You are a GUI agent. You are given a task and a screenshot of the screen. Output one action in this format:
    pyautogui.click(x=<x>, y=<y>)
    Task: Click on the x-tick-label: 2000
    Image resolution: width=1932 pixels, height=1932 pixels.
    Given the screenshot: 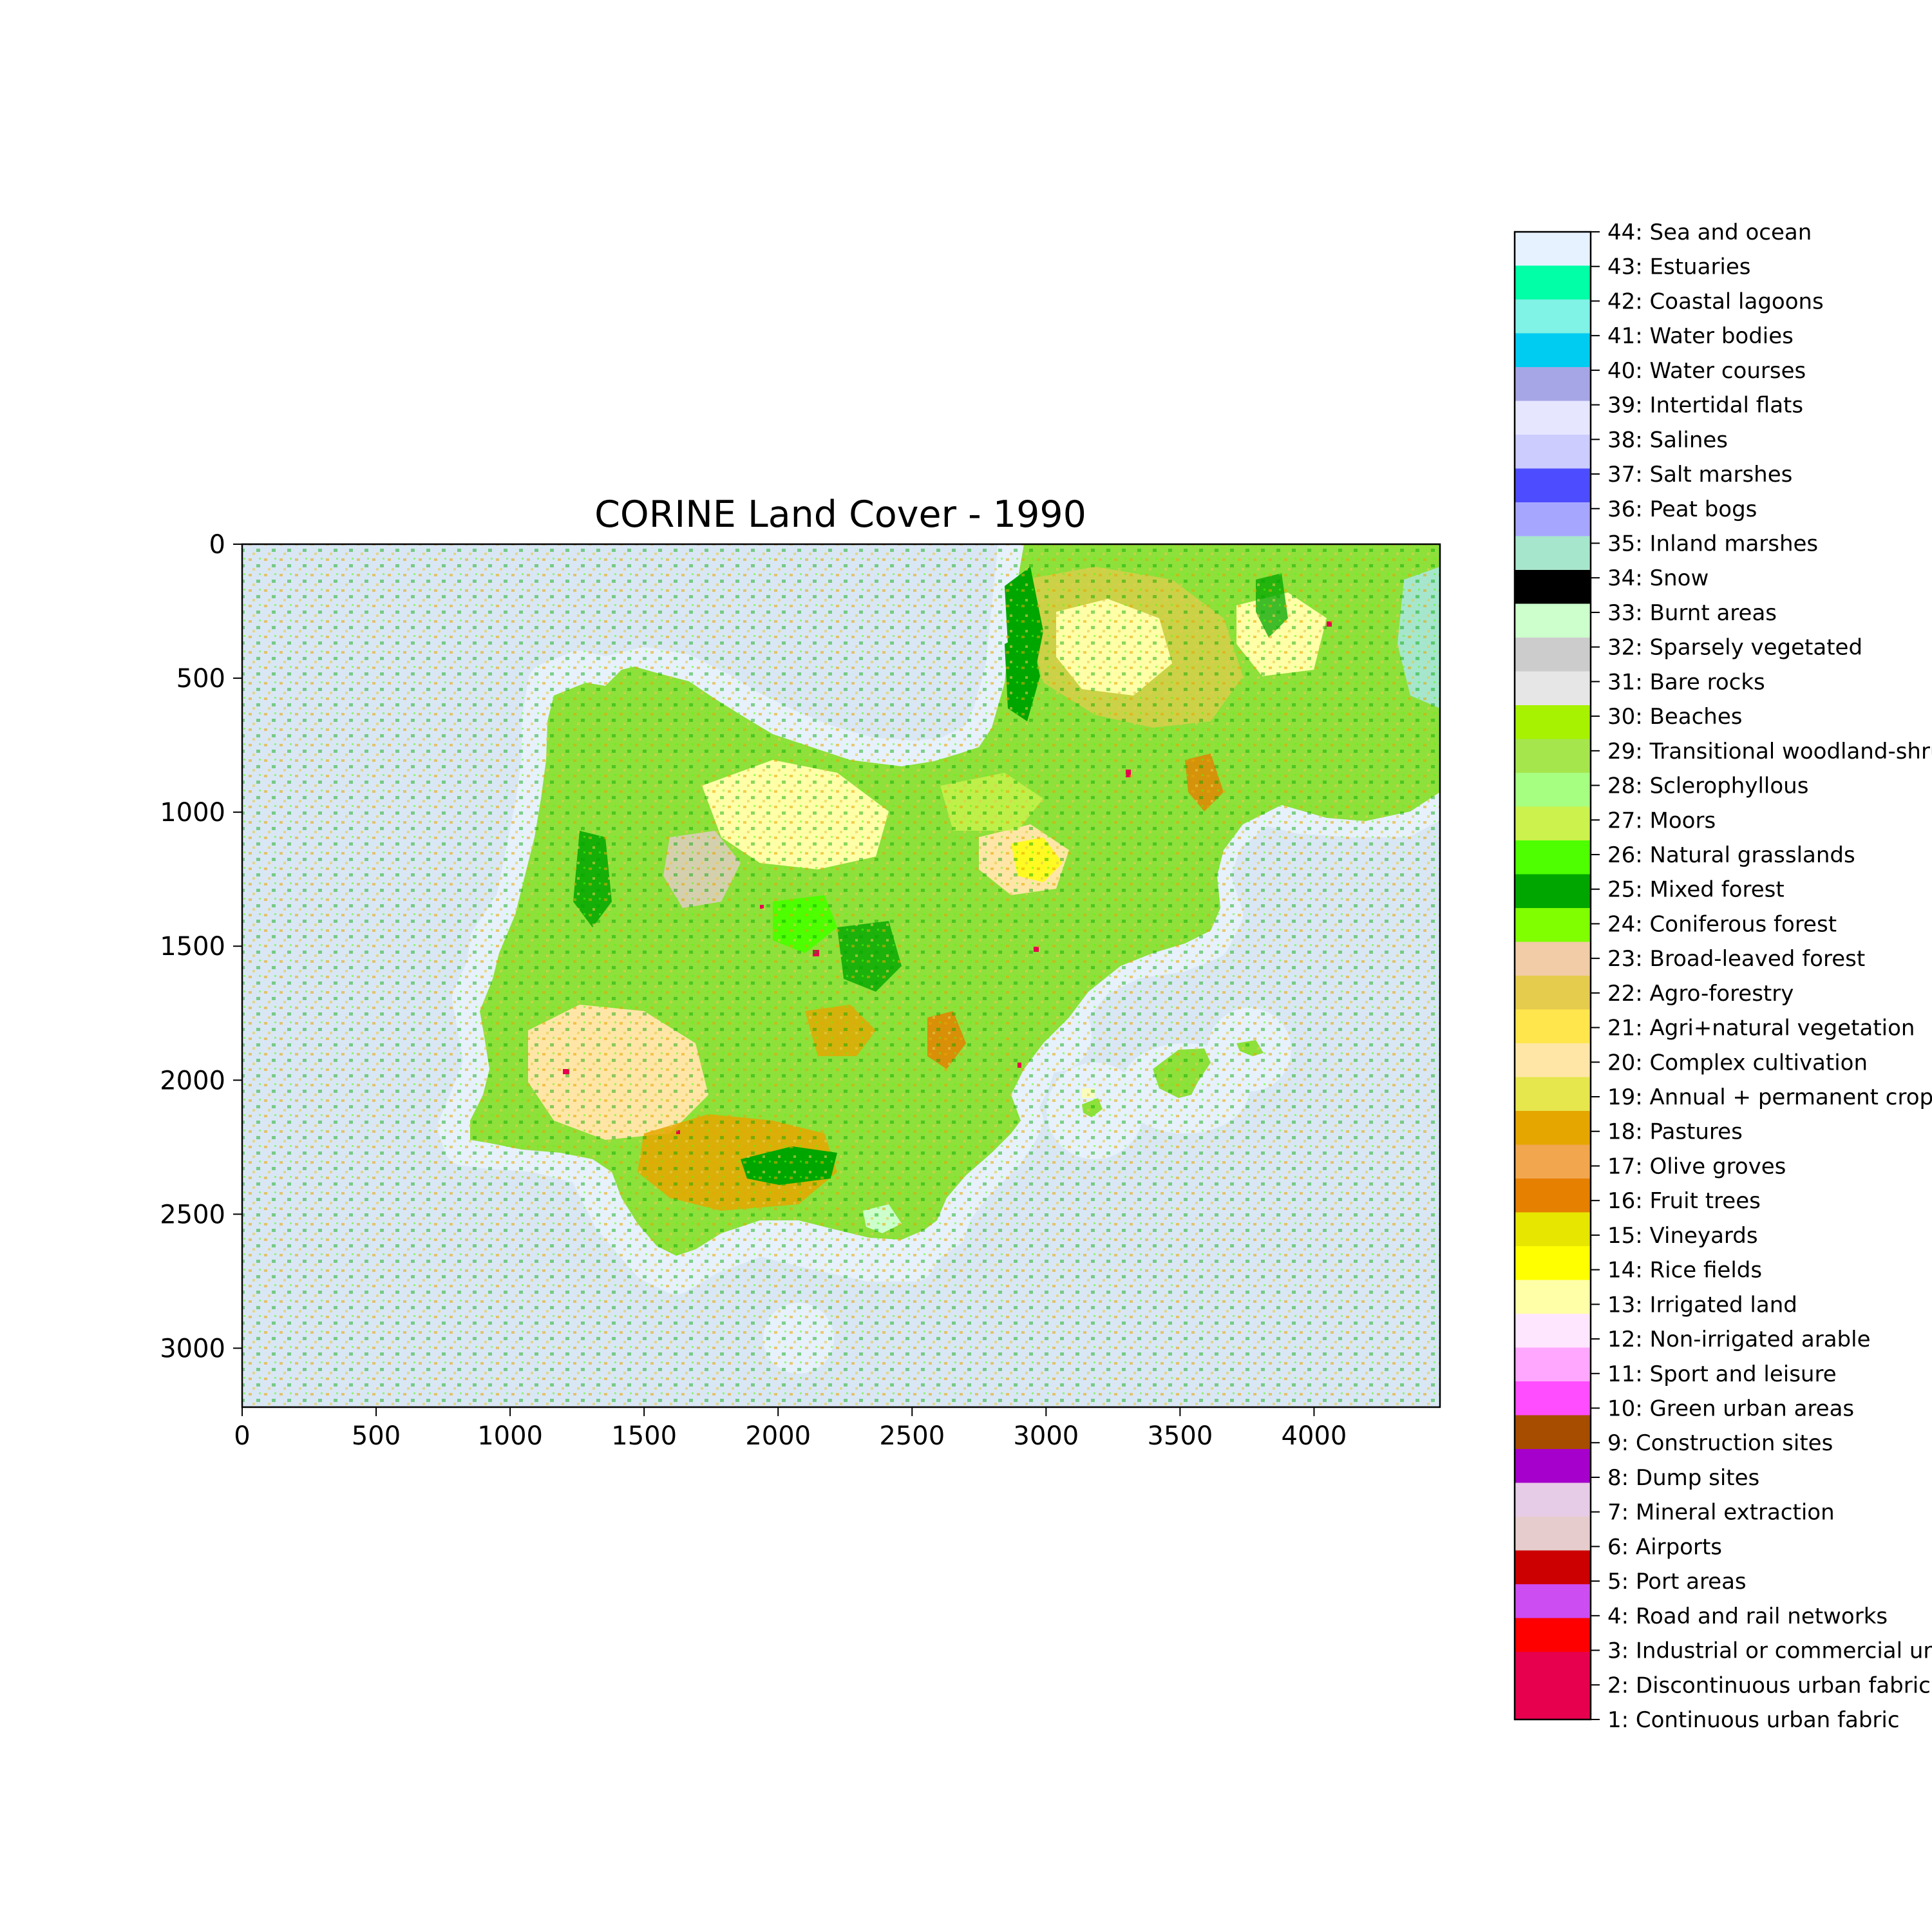 What is the action you would take?
    pyautogui.click(x=778, y=1436)
    